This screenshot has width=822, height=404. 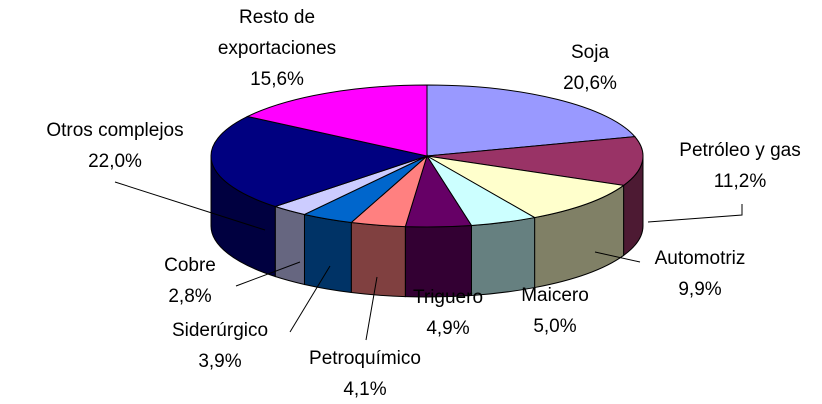 What do you see at coordinates (590, 68) in the screenshot?
I see `slice-label: Soja 20,6%` at bounding box center [590, 68].